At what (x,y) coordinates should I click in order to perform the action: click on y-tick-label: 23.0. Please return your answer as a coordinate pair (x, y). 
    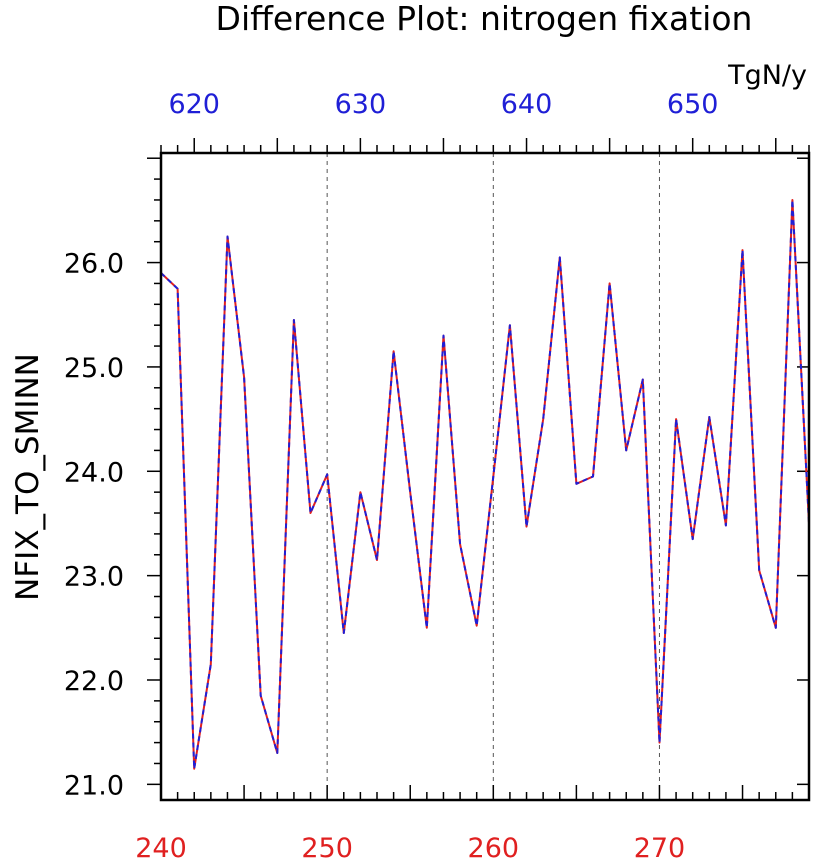
    Looking at the image, I should click on (94, 577).